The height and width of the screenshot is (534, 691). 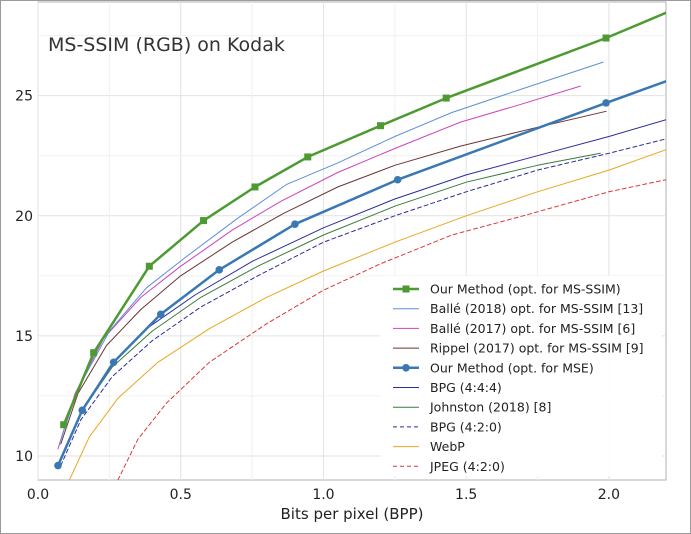 I want to click on legend-item: Rippel (2017) opt. for MS-SSIM [9], so click(x=518, y=348).